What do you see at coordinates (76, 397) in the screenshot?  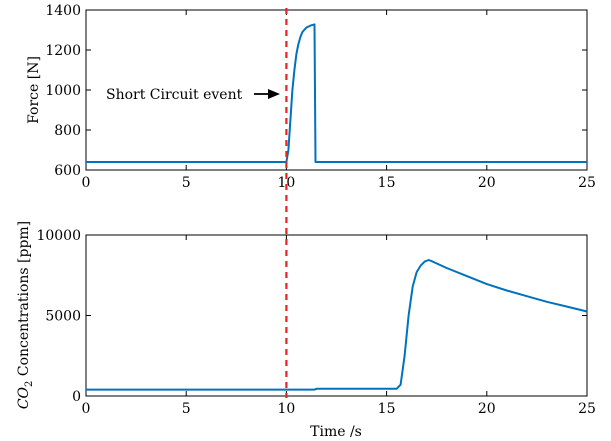 I see `co2-y-tick-label: 0` at bounding box center [76, 397].